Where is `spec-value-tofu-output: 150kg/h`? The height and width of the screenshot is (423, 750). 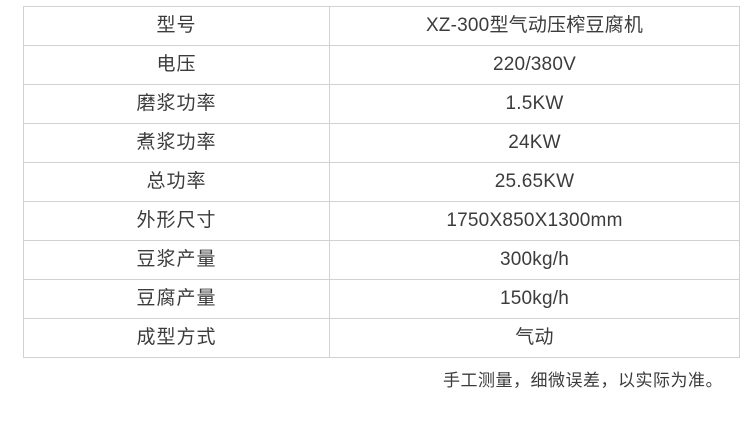 spec-value-tofu-output: 150kg/h is located at coordinates (534, 299).